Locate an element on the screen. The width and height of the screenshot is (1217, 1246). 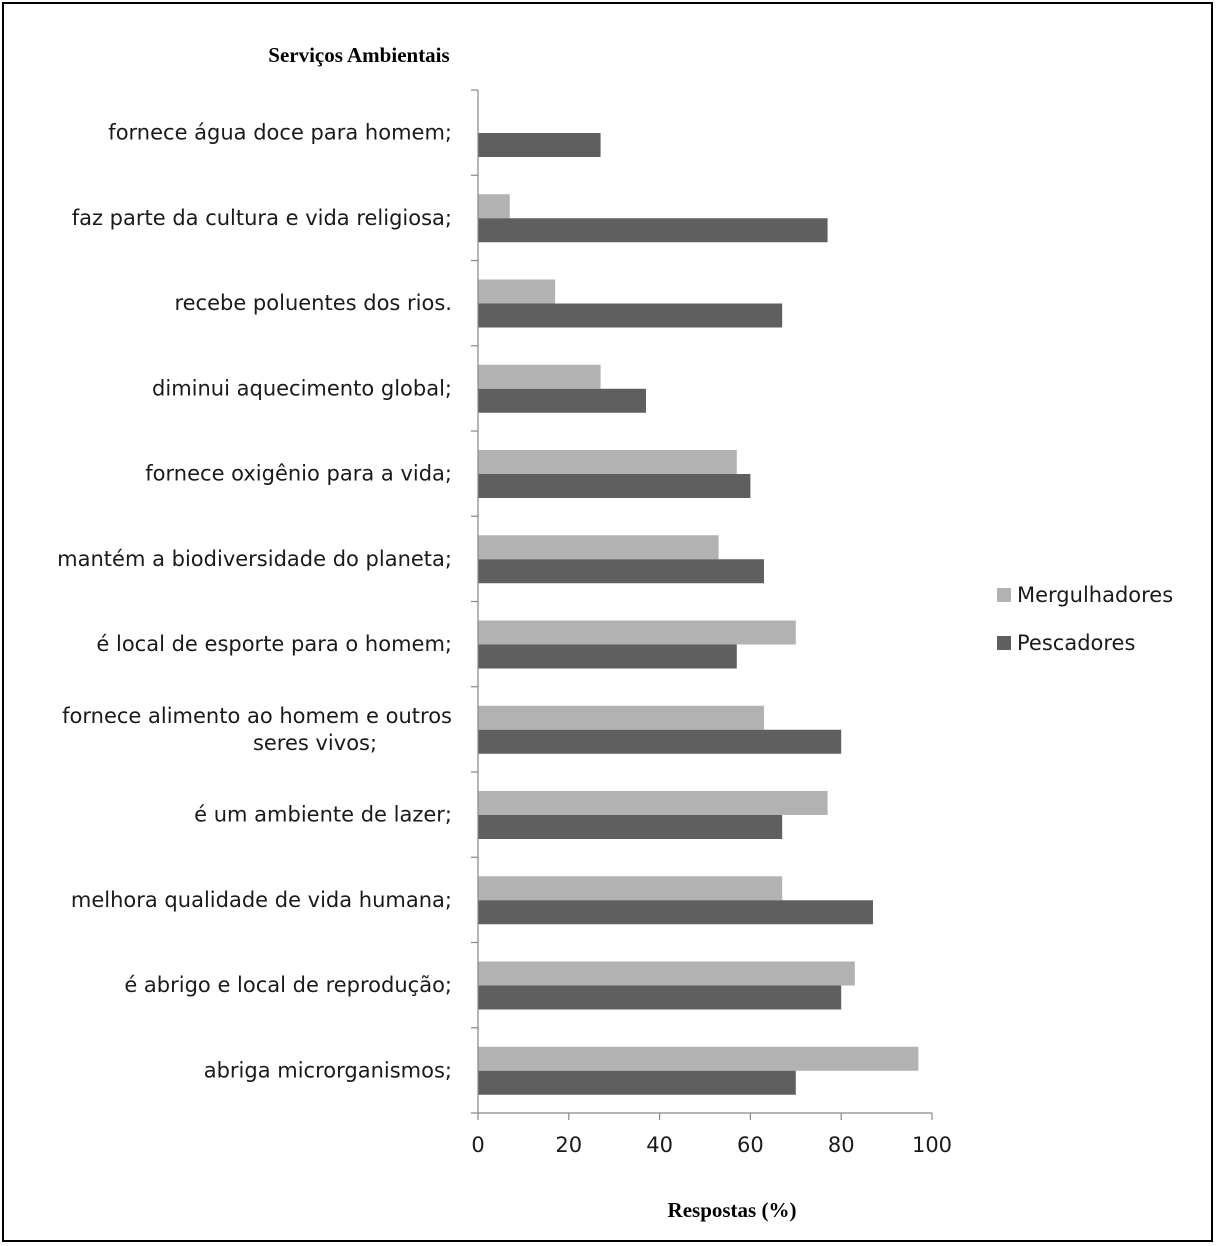
x-tick-label: 100 is located at coordinates (932, 1145).